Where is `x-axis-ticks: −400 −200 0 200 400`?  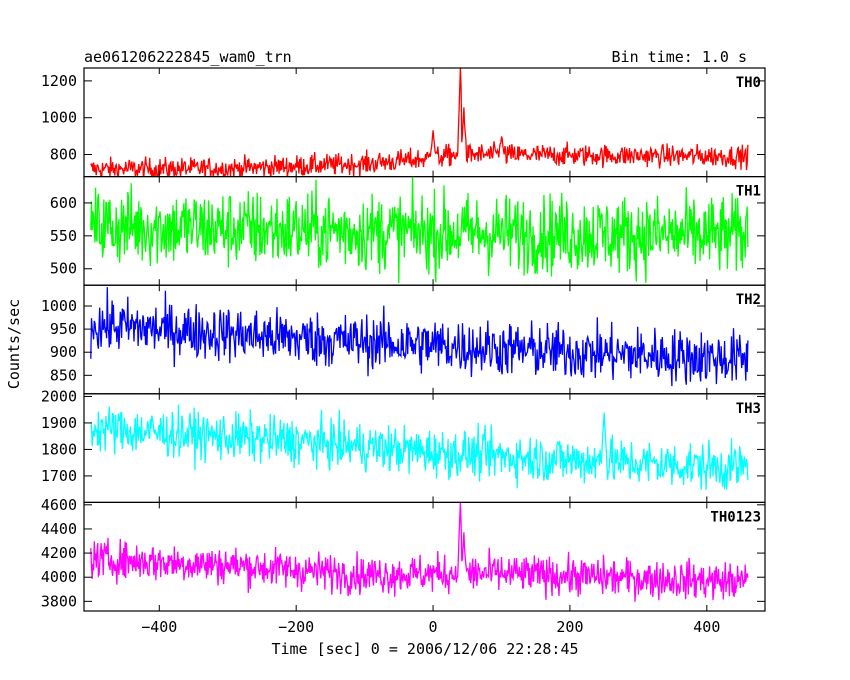 x-axis-ticks: −400 −200 0 200 400 is located at coordinates (430, 627).